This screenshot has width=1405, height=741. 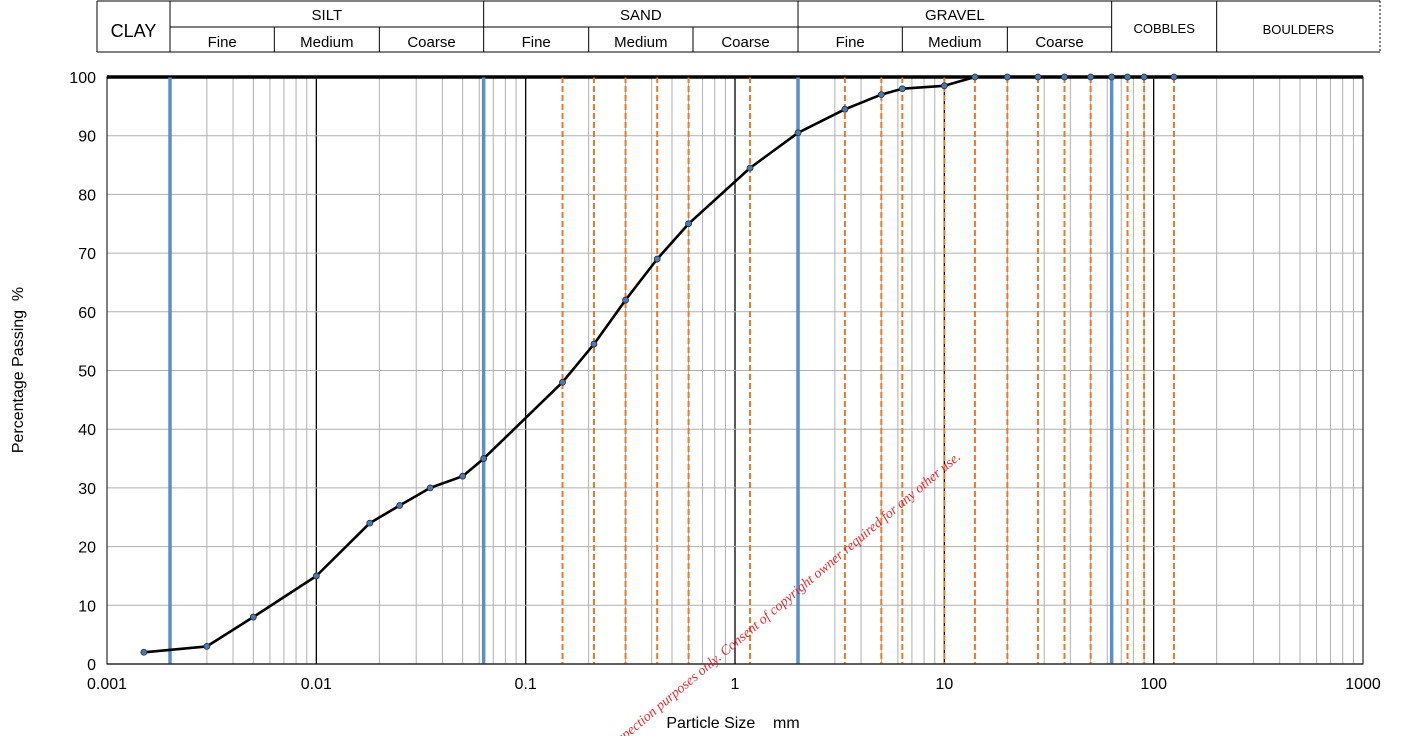 What do you see at coordinates (91, 665) in the screenshot?
I see `y-tick-label: 0` at bounding box center [91, 665].